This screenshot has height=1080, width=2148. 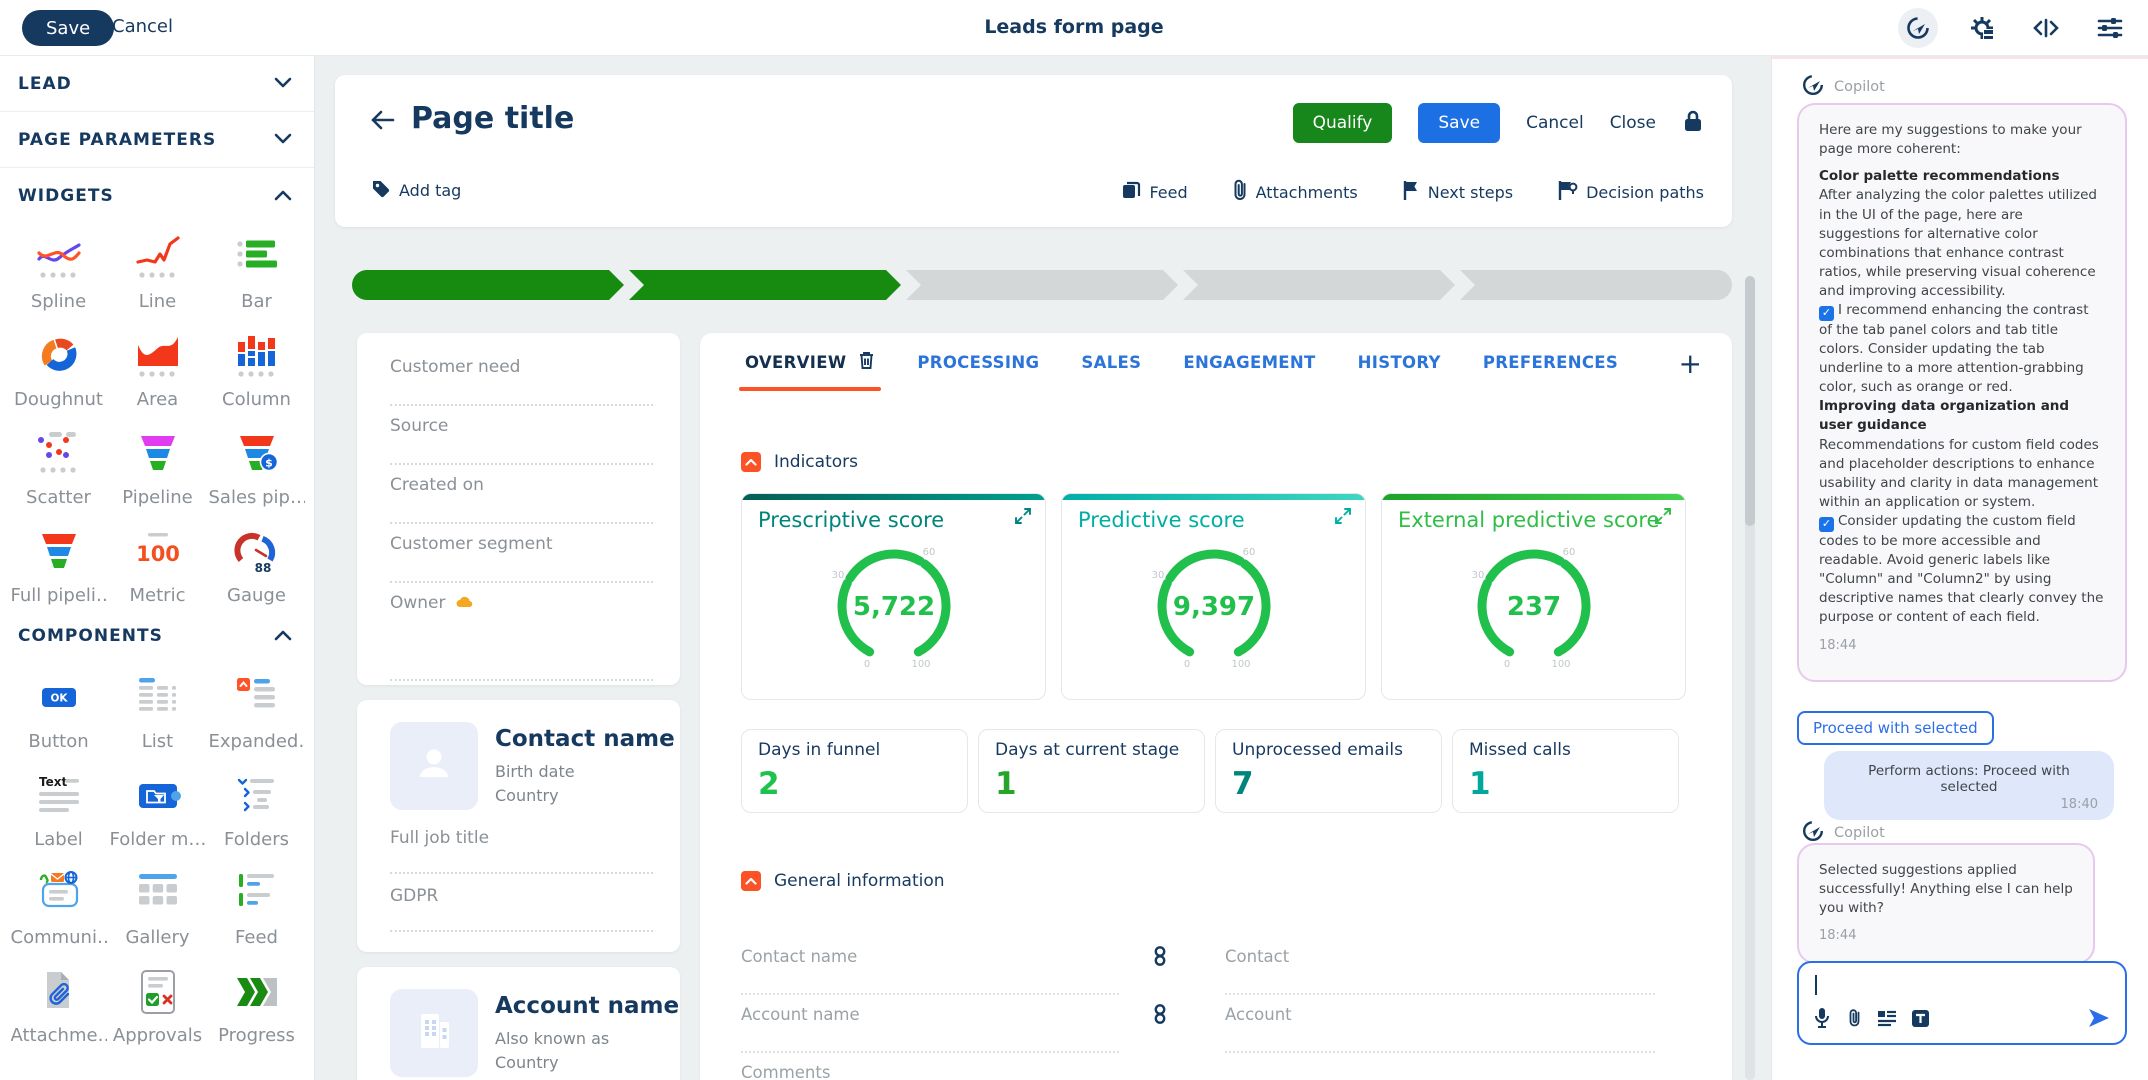 I want to click on field-label: Contact, so click(x=1257, y=956).